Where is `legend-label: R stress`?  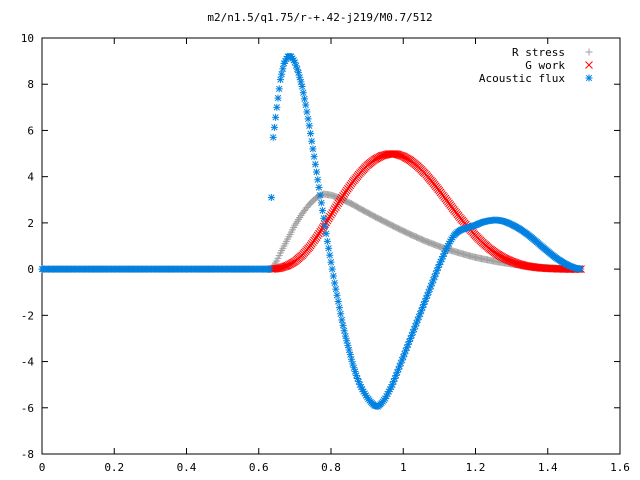 legend-label: R stress is located at coordinates (538, 52).